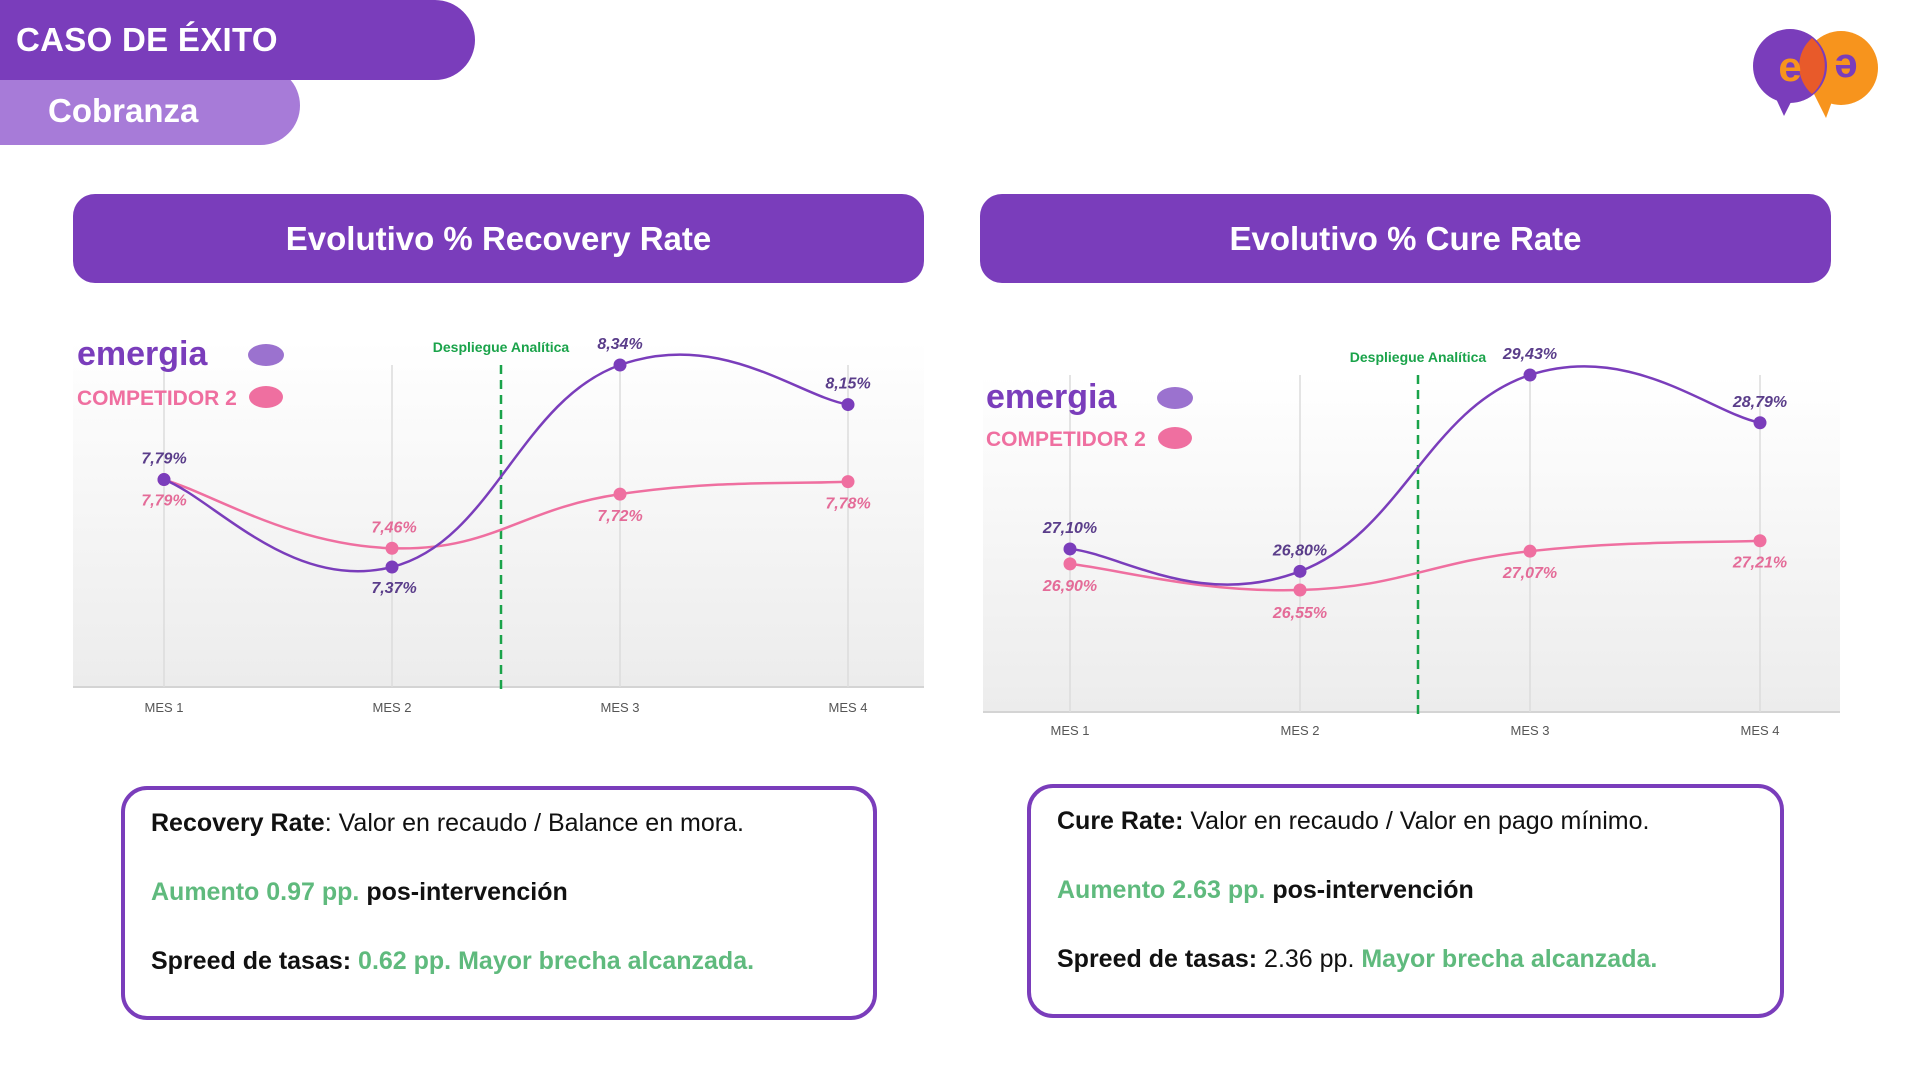  What do you see at coordinates (847, 384) in the screenshot?
I see `data-label-emergia: 8,15%` at bounding box center [847, 384].